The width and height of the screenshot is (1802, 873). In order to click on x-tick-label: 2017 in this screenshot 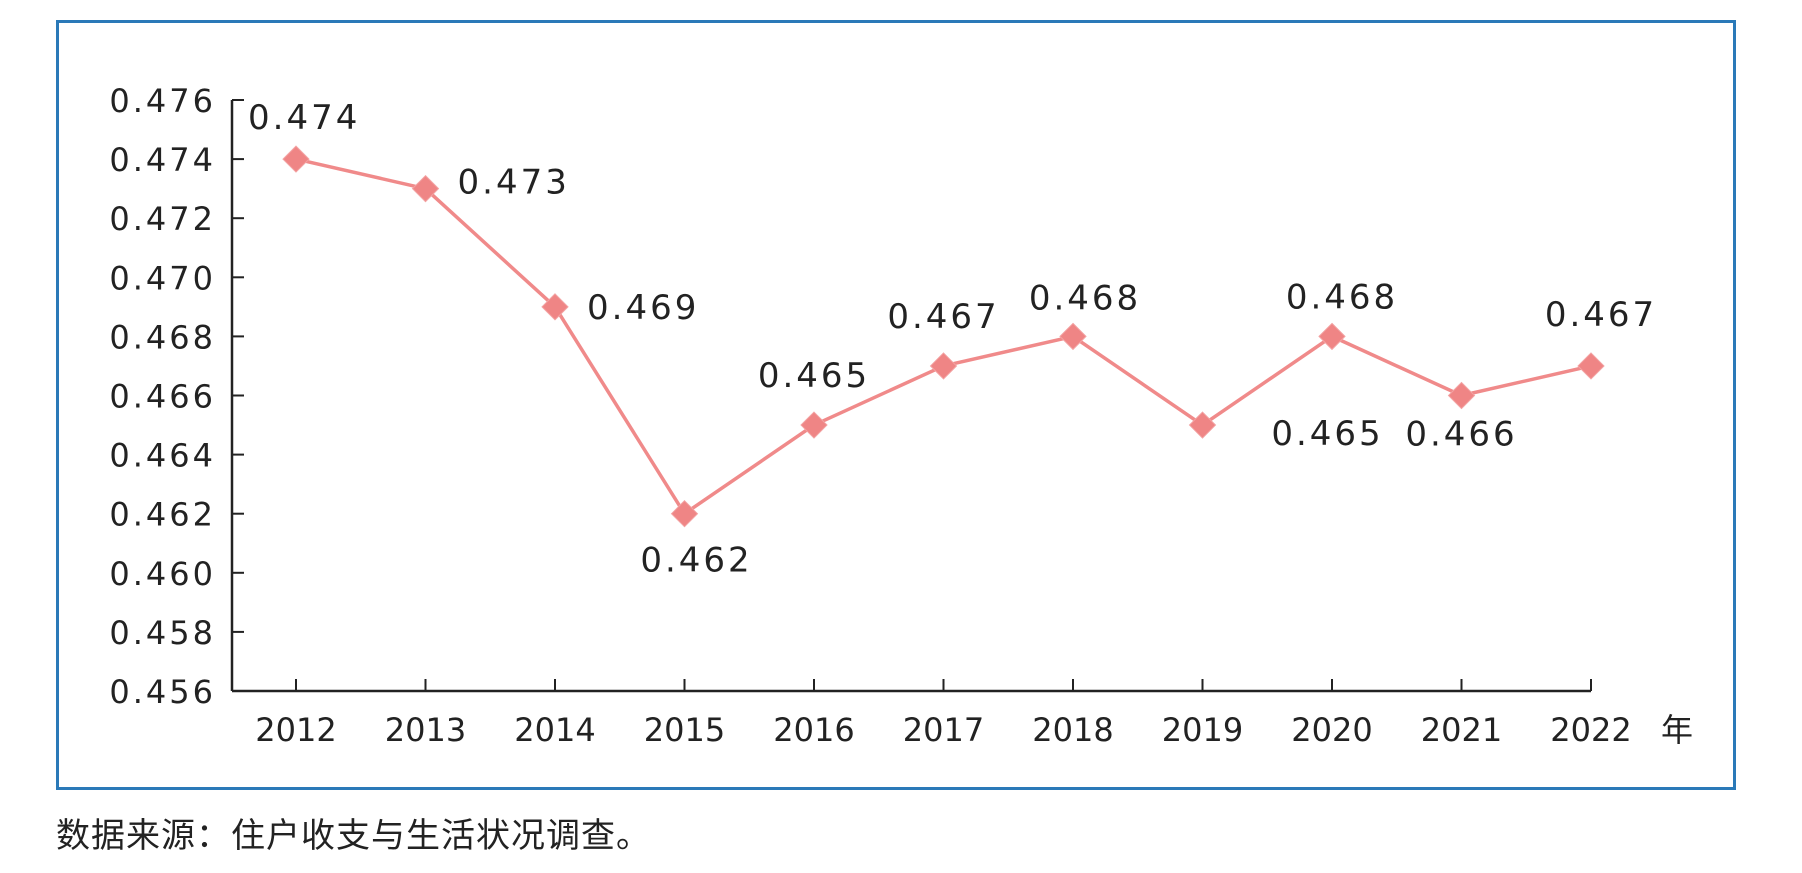, I will do `click(943, 730)`.